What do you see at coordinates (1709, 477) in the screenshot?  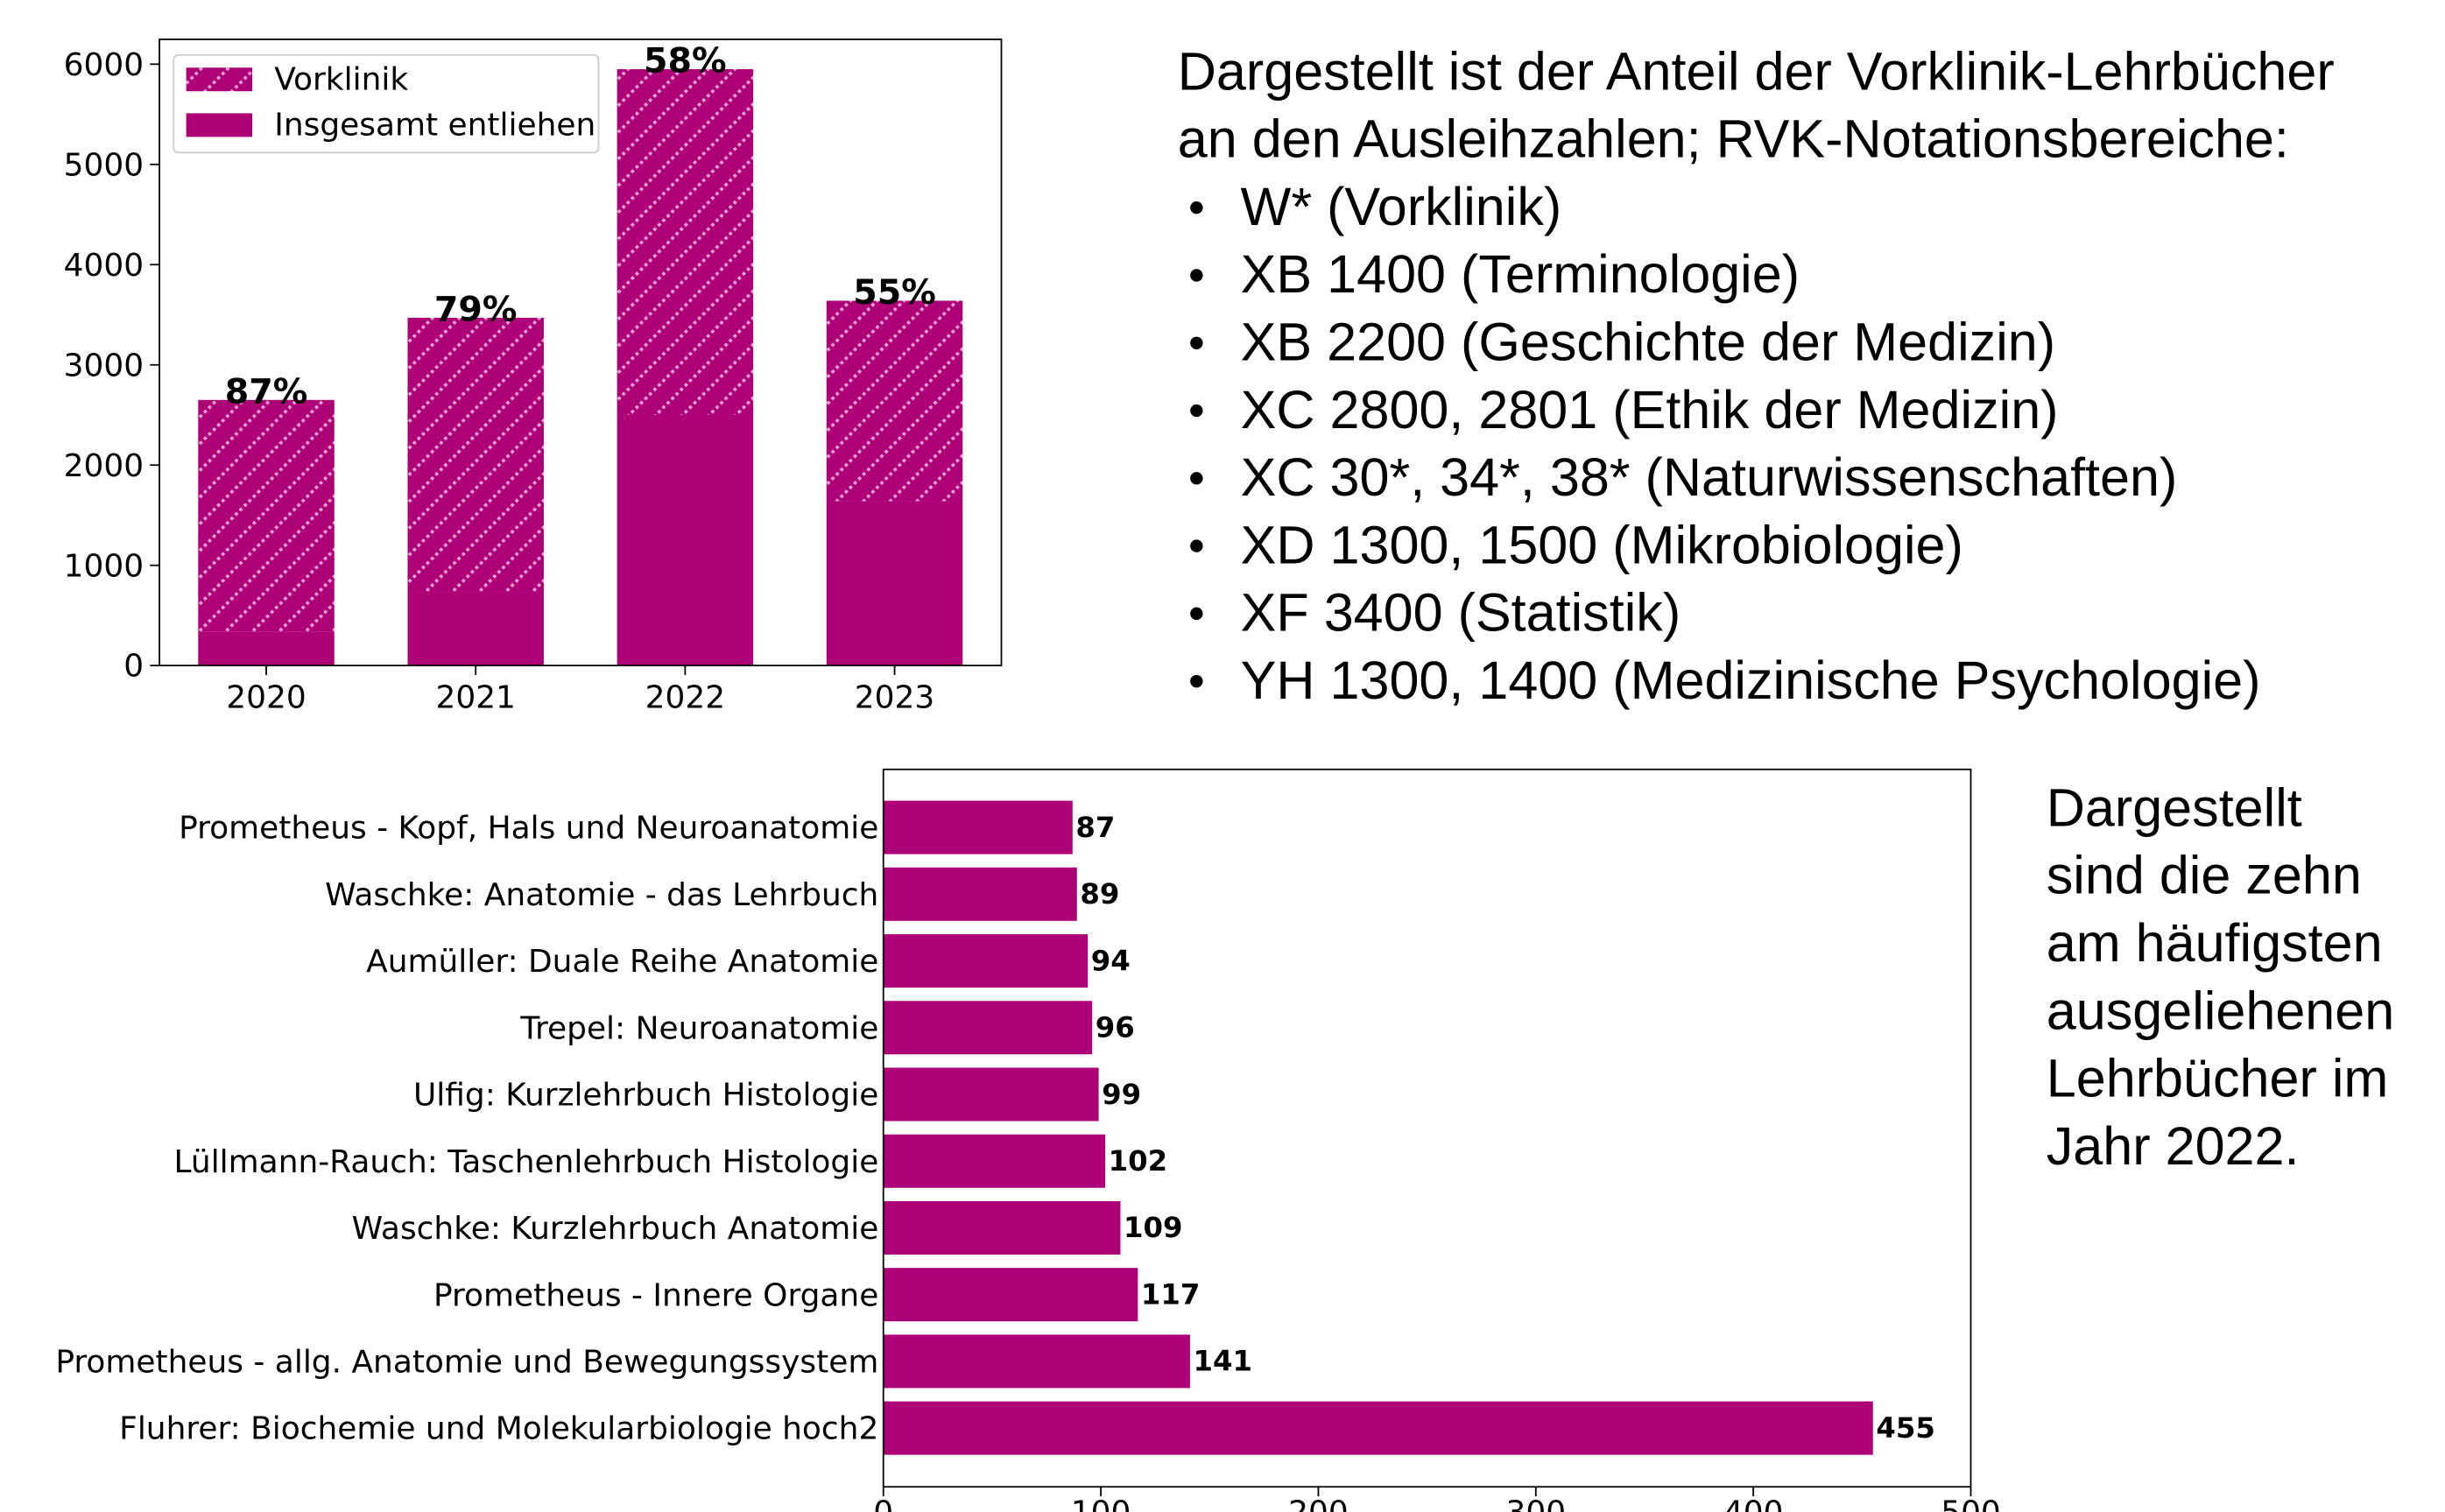 I see `bullet-text: XC 30*, 34*, 38* (Naturwissenschaften)` at bounding box center [1709, 477].